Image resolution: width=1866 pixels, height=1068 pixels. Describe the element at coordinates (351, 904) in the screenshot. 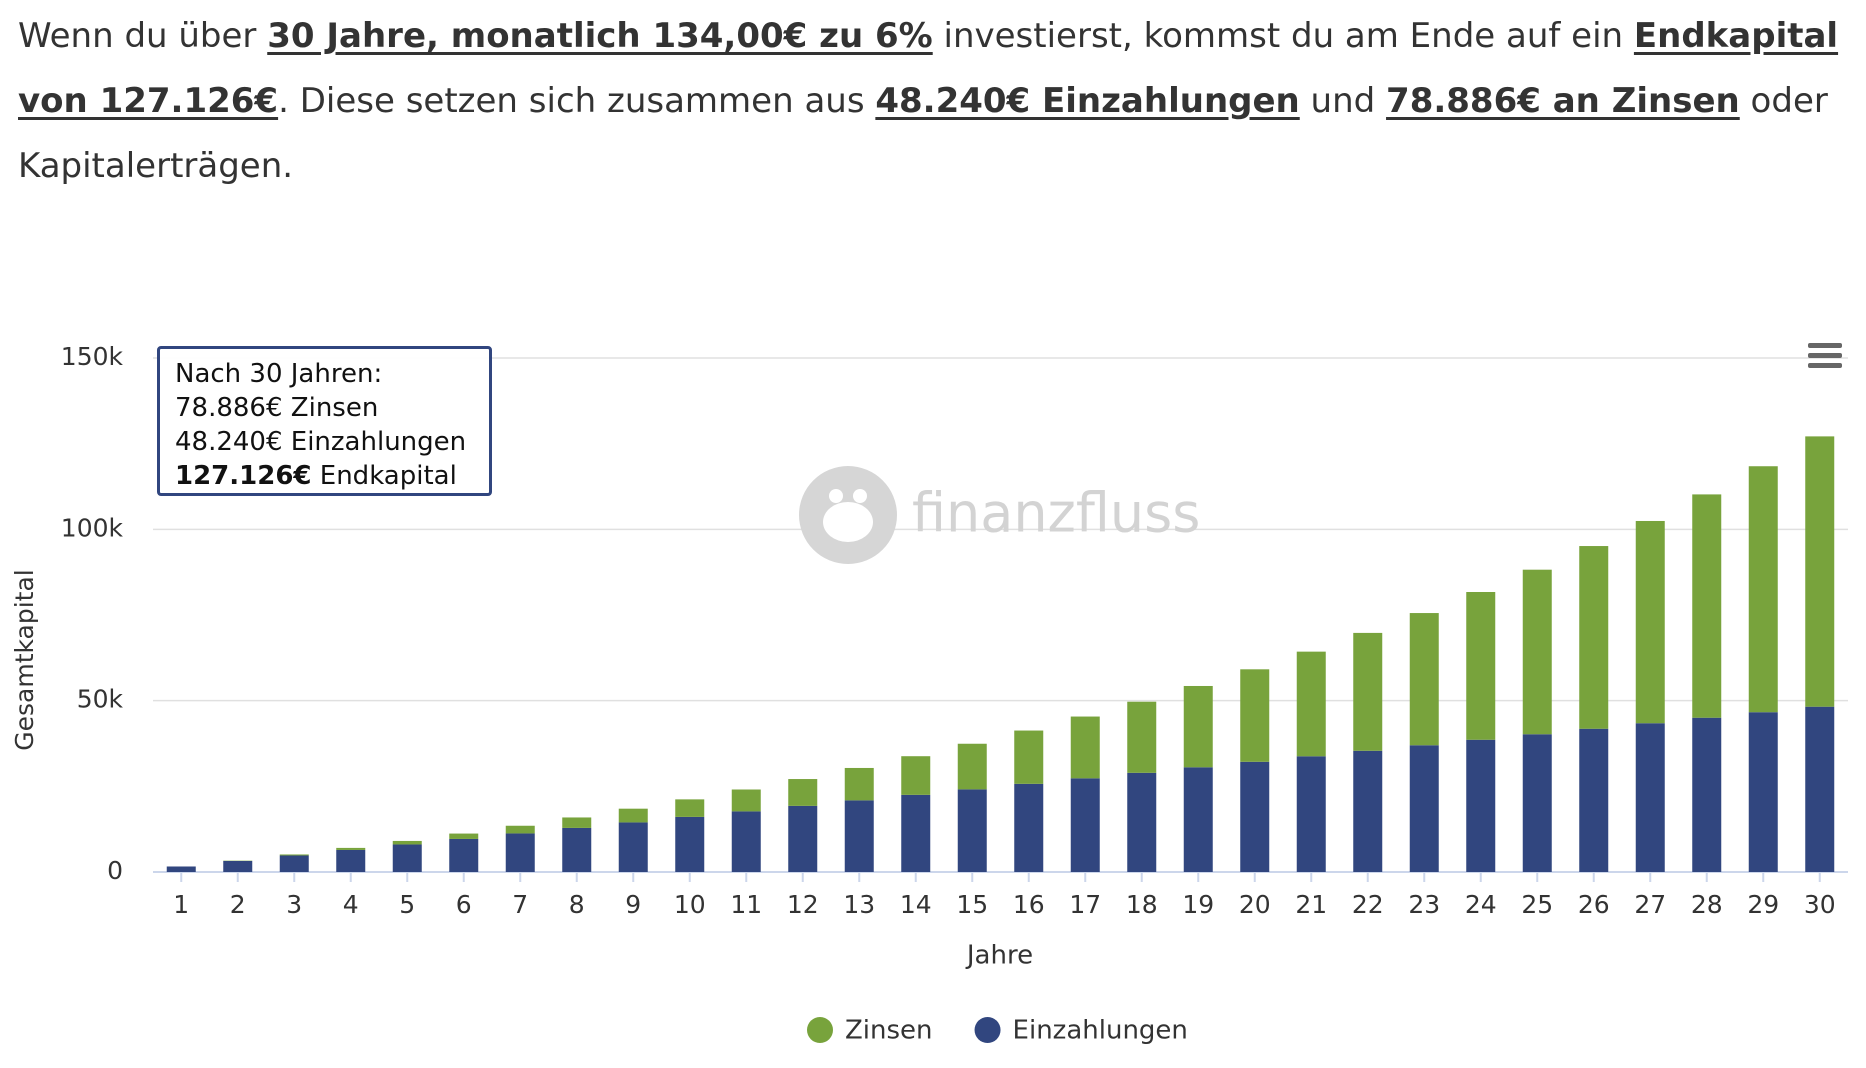

I see `x-tick-label: 4` at that location.